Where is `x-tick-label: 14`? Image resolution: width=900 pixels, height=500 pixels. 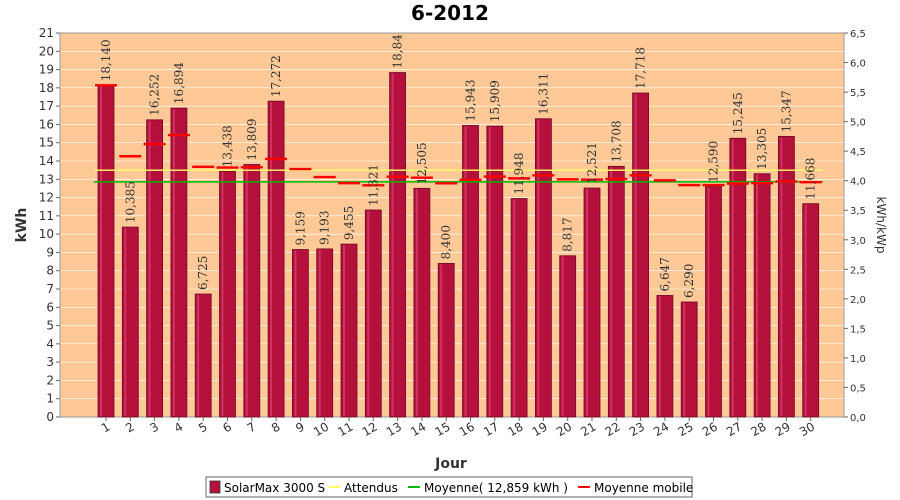
x-tick-label: 14 is located at coordinates (418, 429).